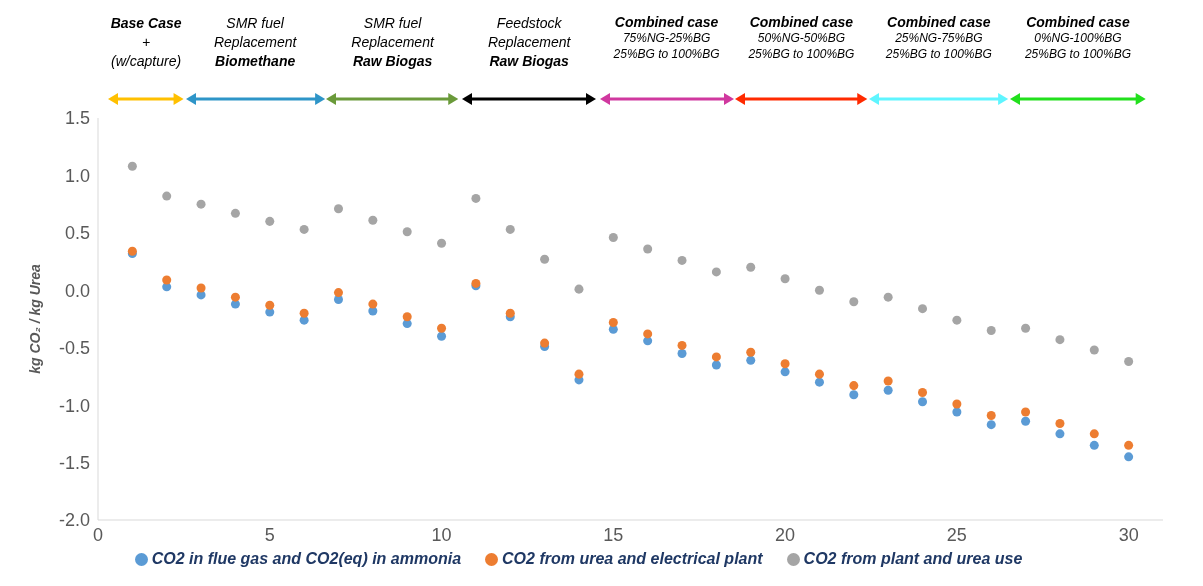 Image resolution: width=1203 pixels, height=586 pixels. I want to click on text: Base Case + (w/capture), so click(146, 42).